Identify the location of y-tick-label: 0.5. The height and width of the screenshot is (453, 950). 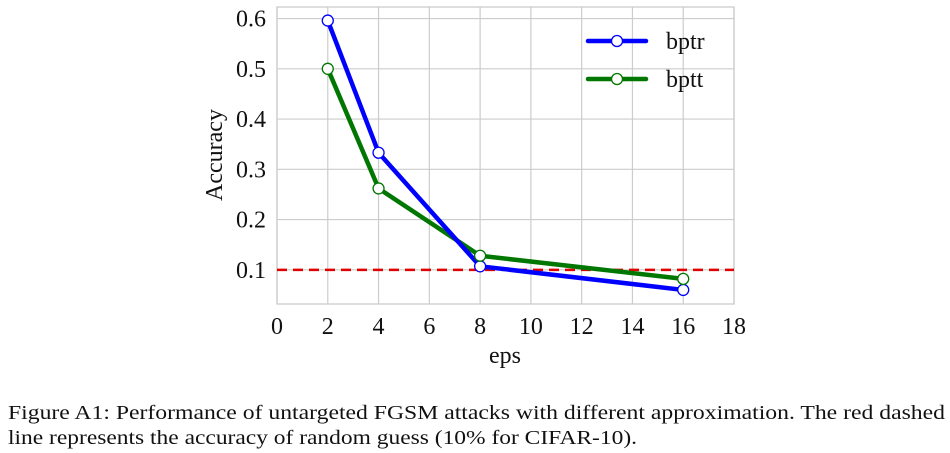
(251, 70).